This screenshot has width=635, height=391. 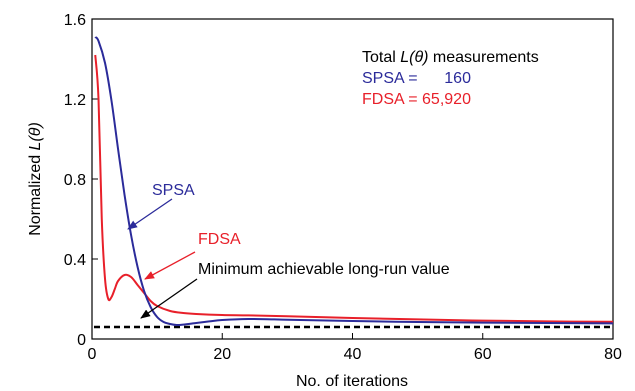 What do you see at coordinates (353, 354) in the screenshot?
I see `x-tick-label: 40` at bounding box center [353, 354].